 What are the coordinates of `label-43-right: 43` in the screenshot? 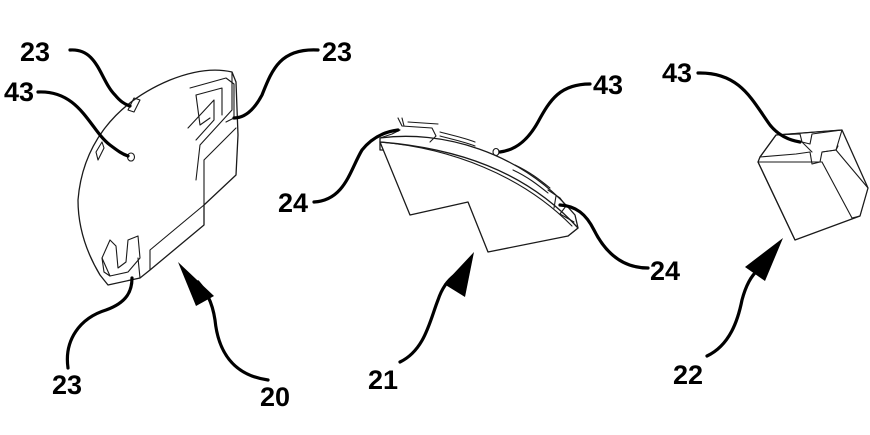 It's located at (677, 73).